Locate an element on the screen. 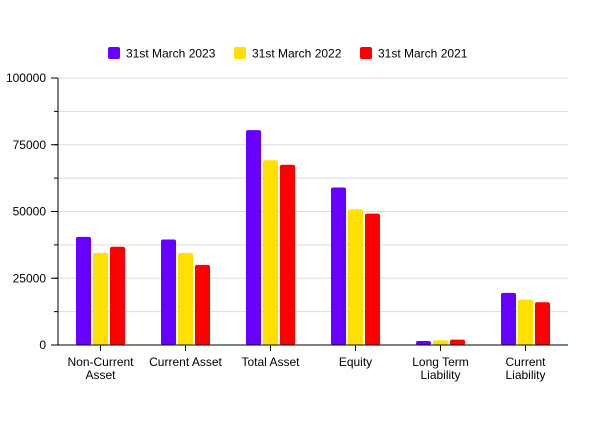 Image resolution: width=593 pixels, height=430 pixels. y-axis-ticks: 0 25000 50000 75000 100000 is located at coordinates (32, 211).